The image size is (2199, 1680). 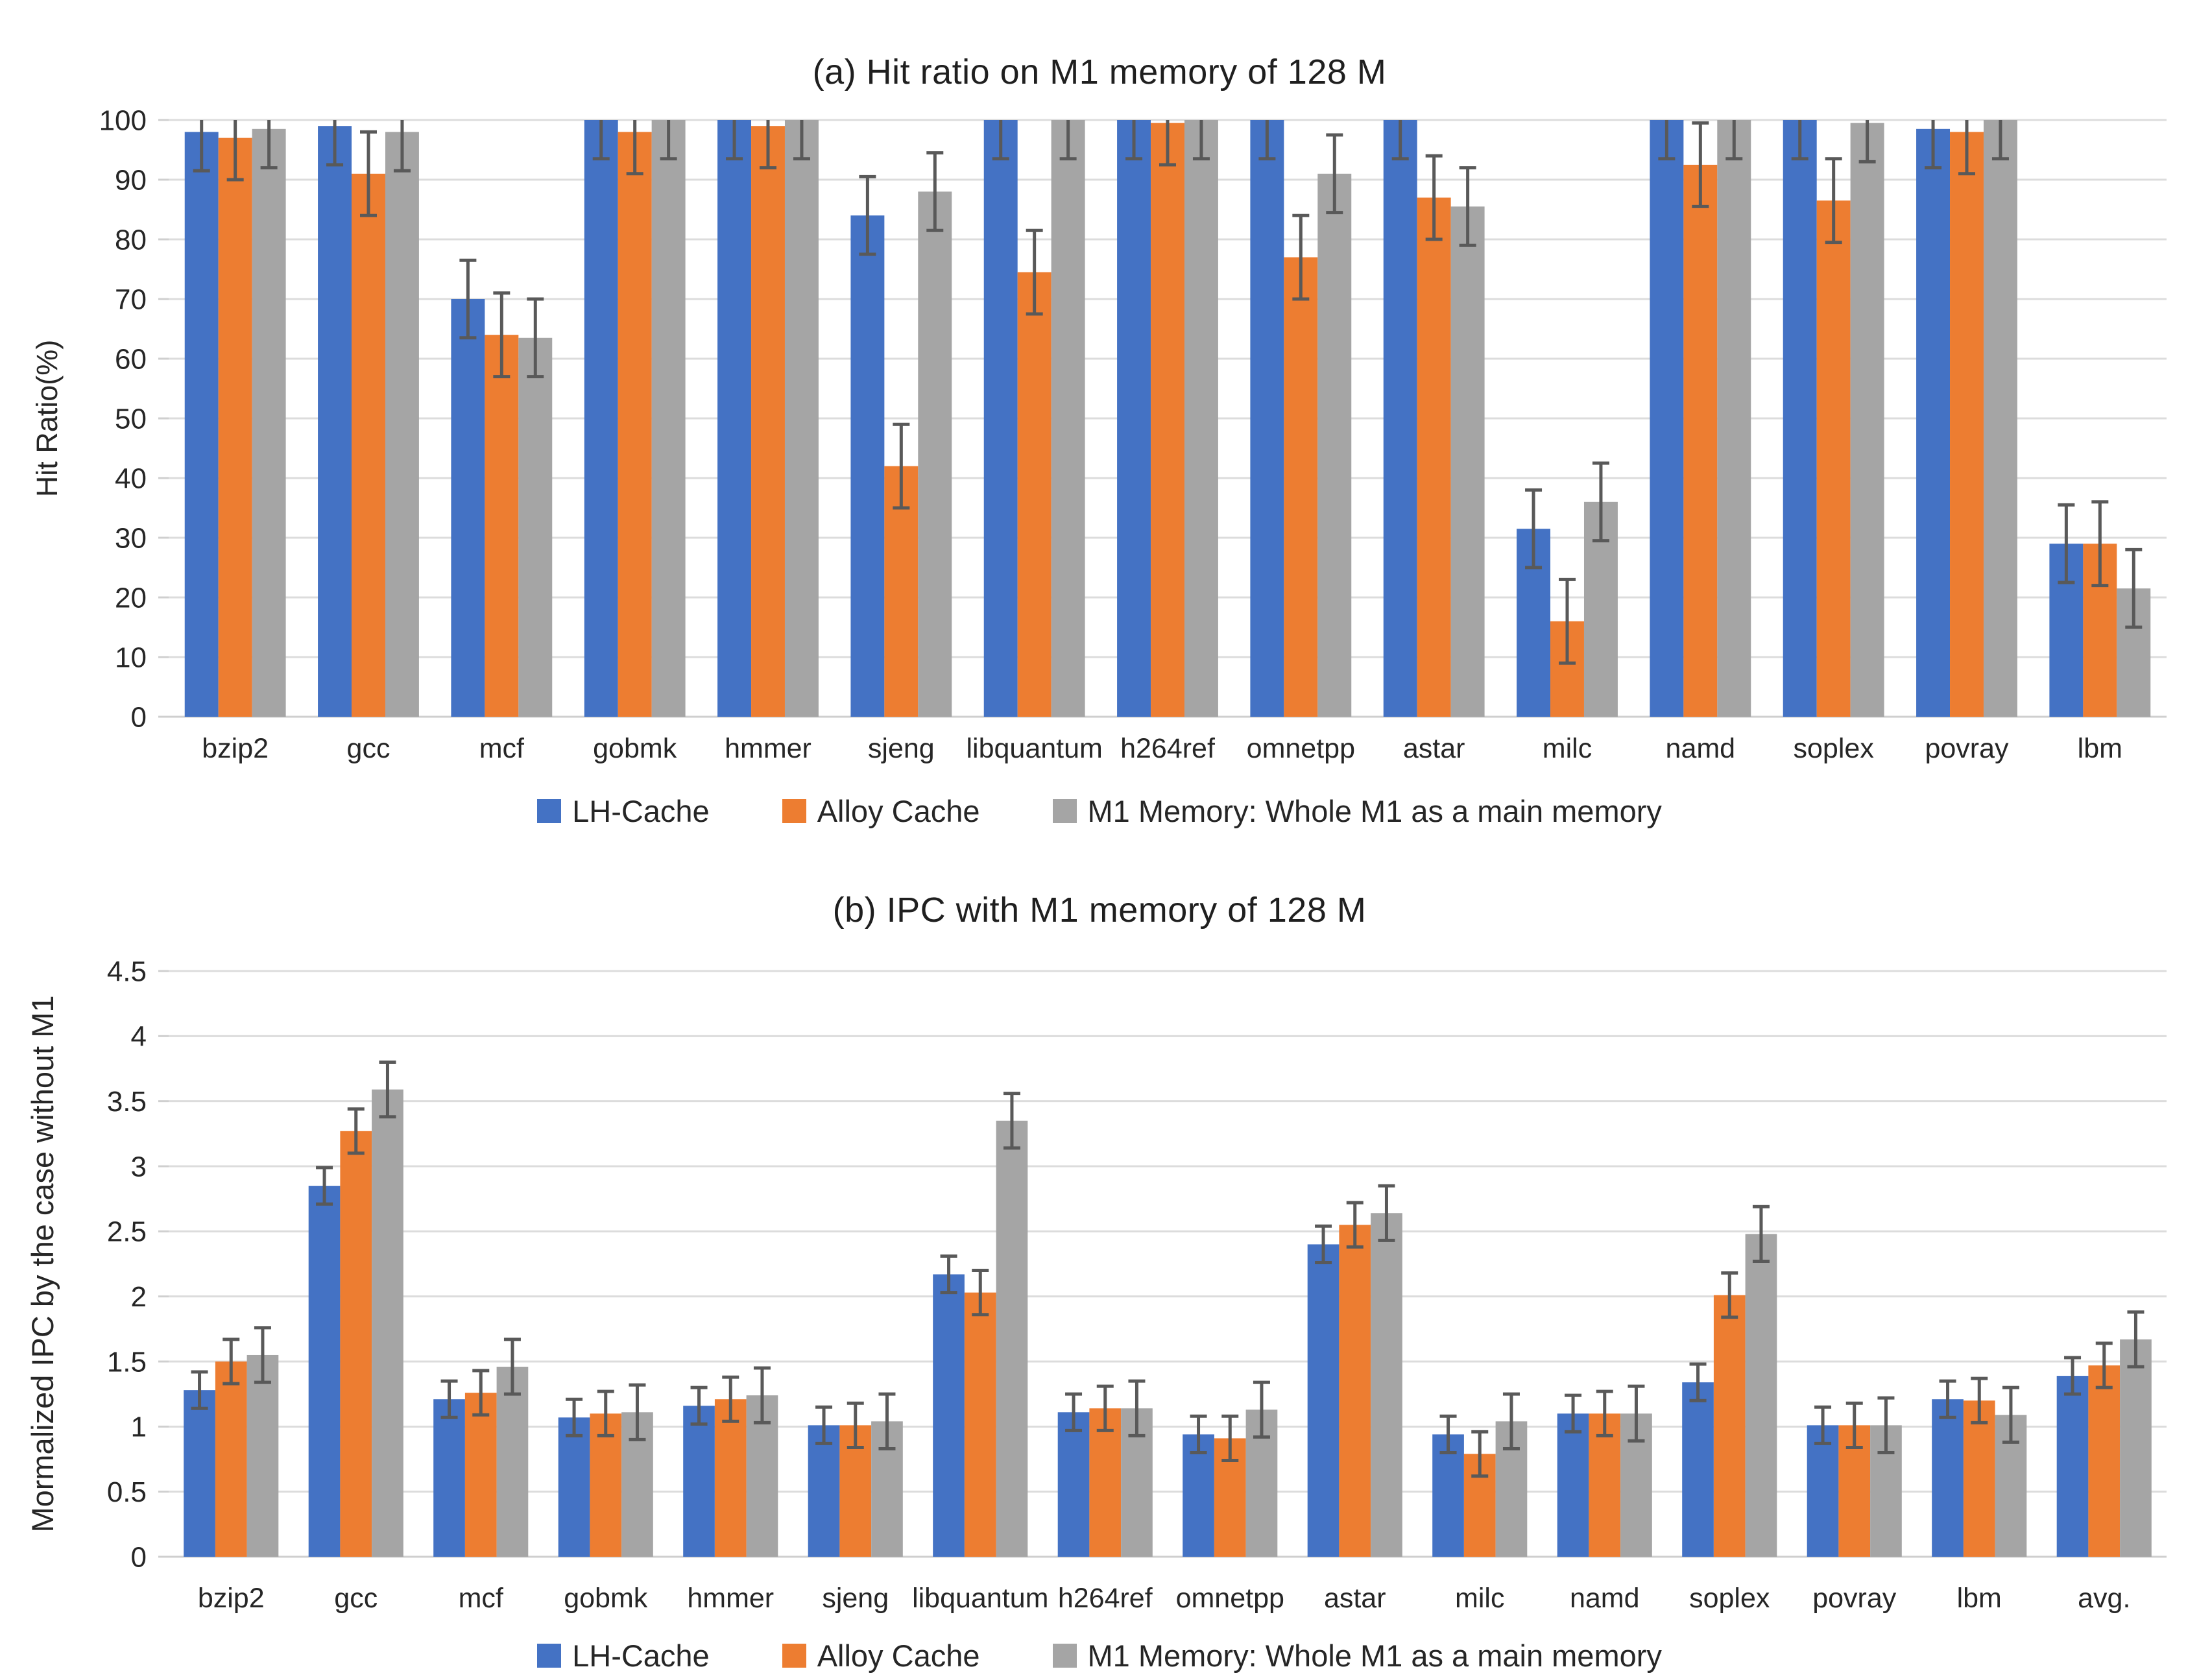 I want to click on legend-label: M1 Memory: Whole M1 as a main memory, so click(x=1374, y=1656).